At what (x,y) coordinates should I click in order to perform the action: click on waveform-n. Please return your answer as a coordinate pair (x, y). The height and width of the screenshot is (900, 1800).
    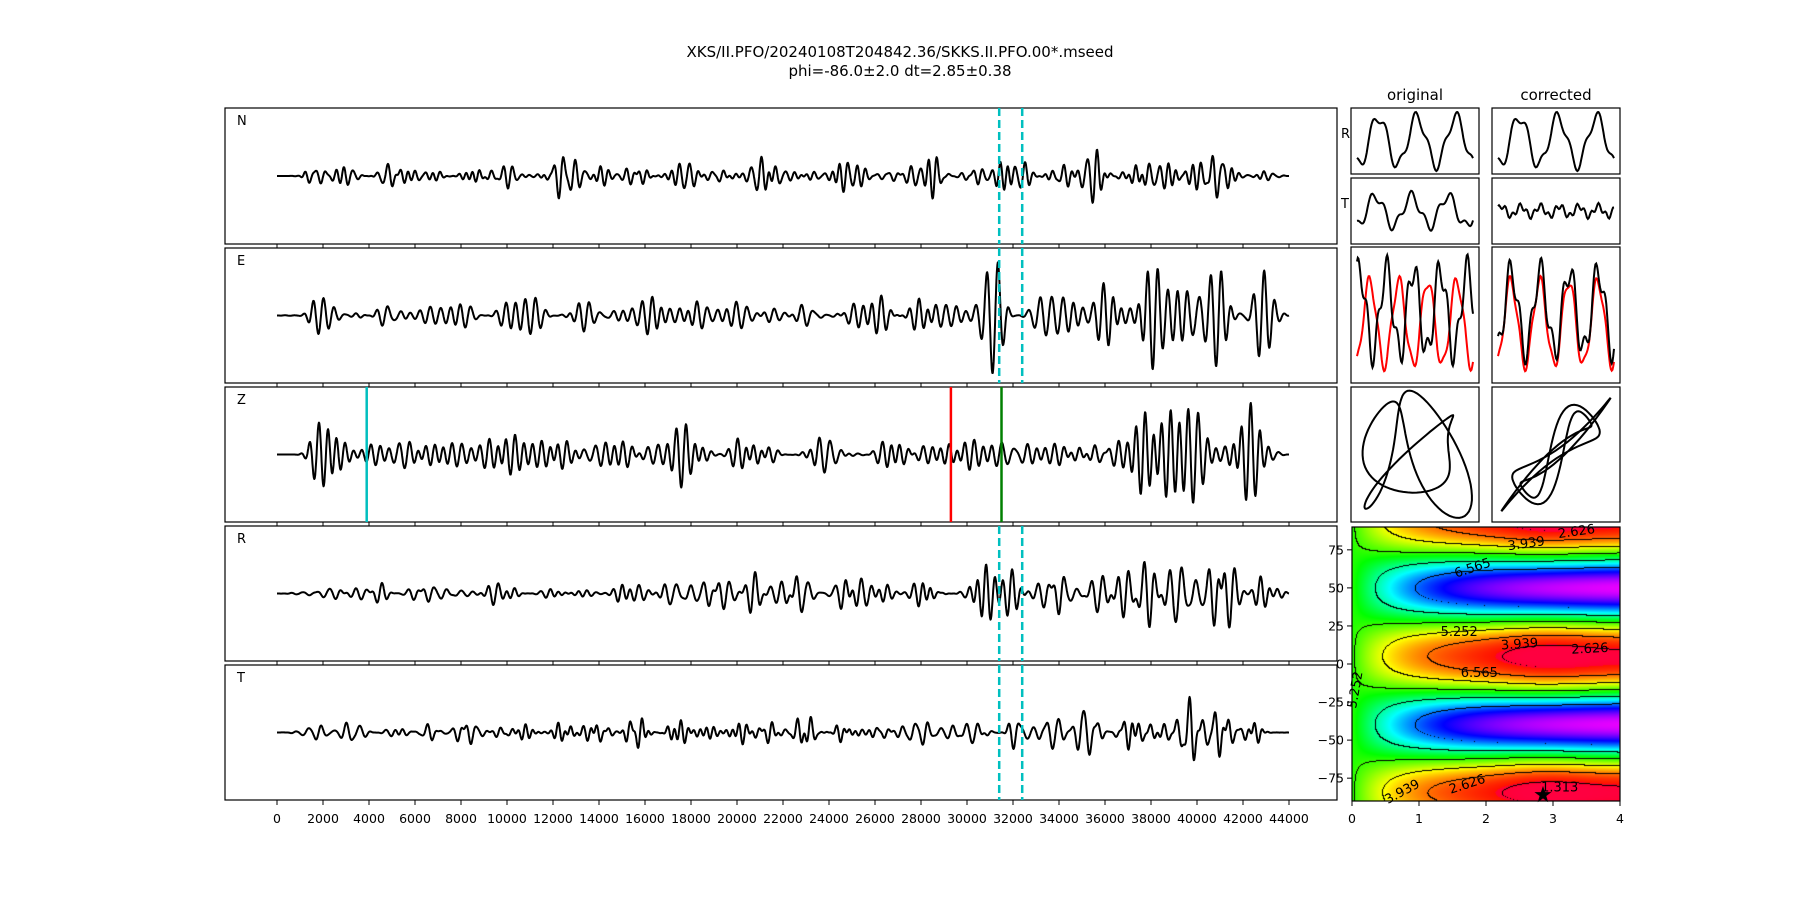
    Looking at the image, I should click on (783, 176).